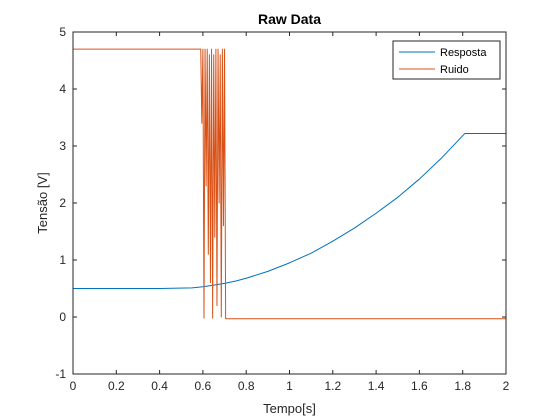 The image size is (560, 420). I want to click on x-tick-label: 0.2, so click(116, 386).